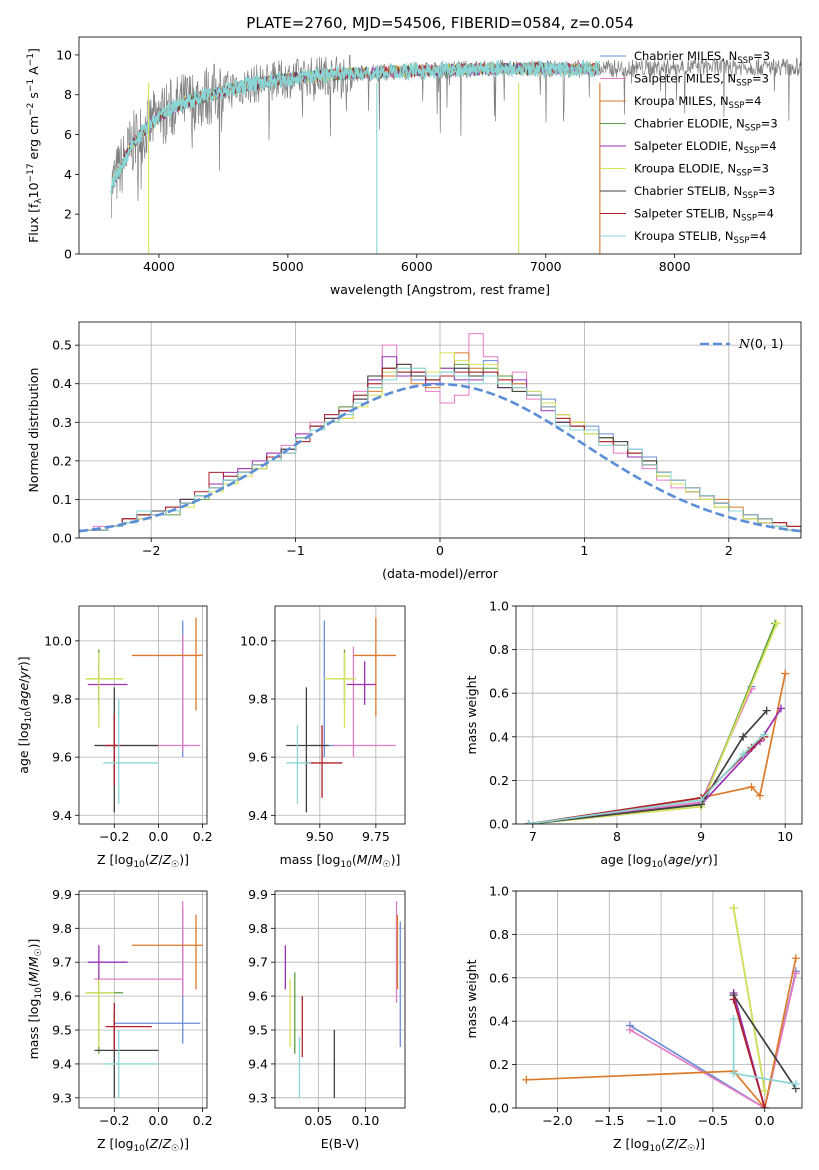 The width and height of the screenshot is (819, 1170). What do you see at coordinates (31, 59) in the screenshot?
I see `y-axis-label-part: −1` at bounding box center [31, 59].